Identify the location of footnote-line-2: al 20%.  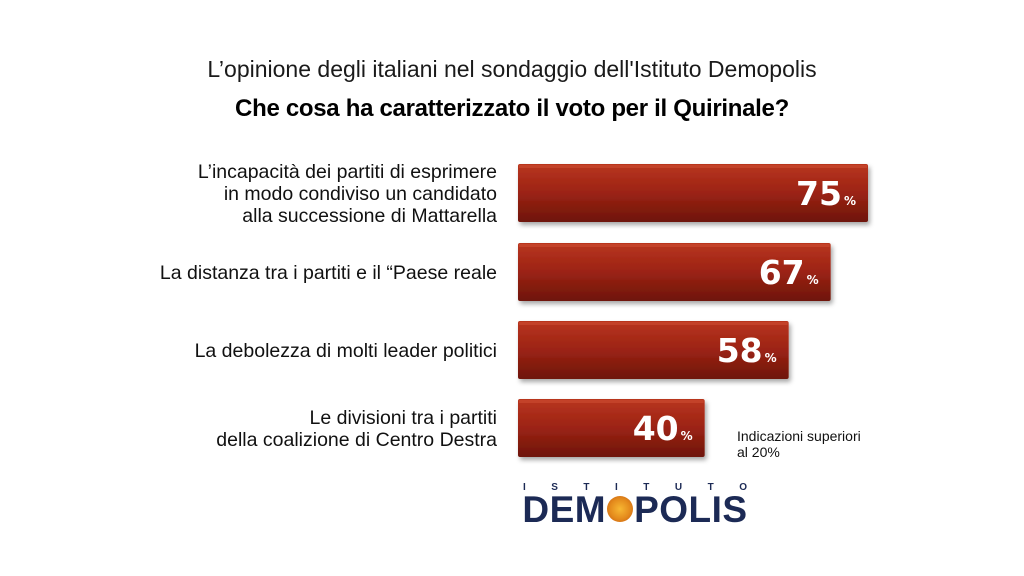
(758, 452).